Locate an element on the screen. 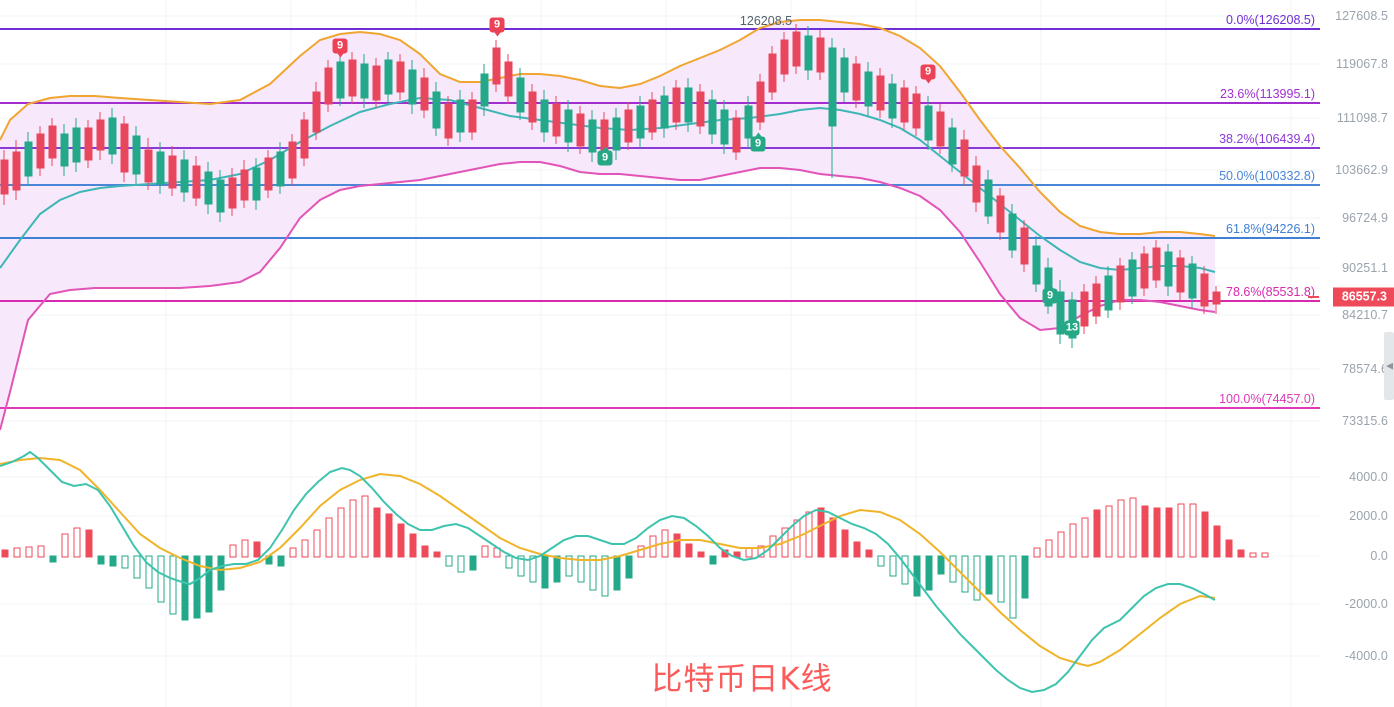  price-tick: 84210.7 is located at coordinates (1365, 315).